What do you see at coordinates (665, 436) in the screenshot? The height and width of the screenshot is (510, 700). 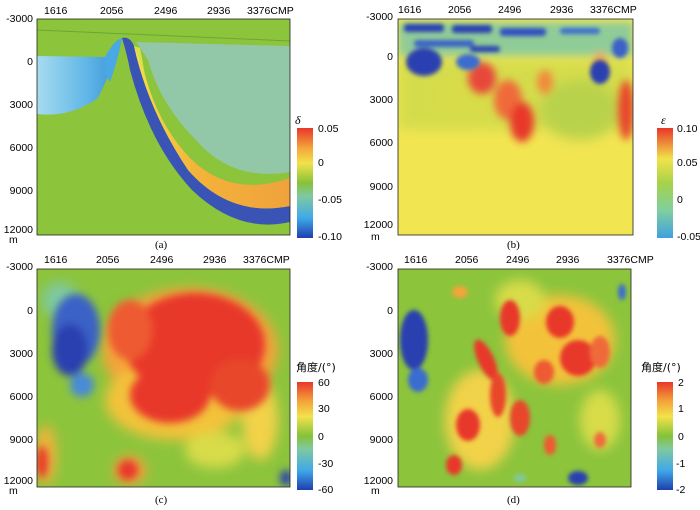 I see `panel-d-colorbar-ramp` at bounding box center [665, 436].